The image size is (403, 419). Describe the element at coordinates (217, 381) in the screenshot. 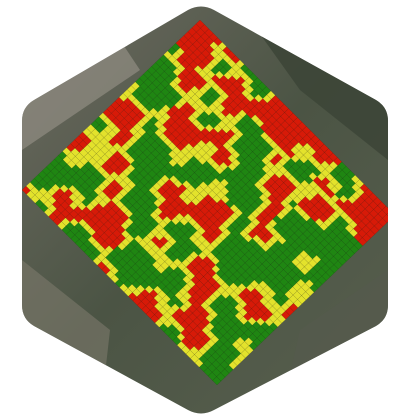

I see `grid-cell` at that location.